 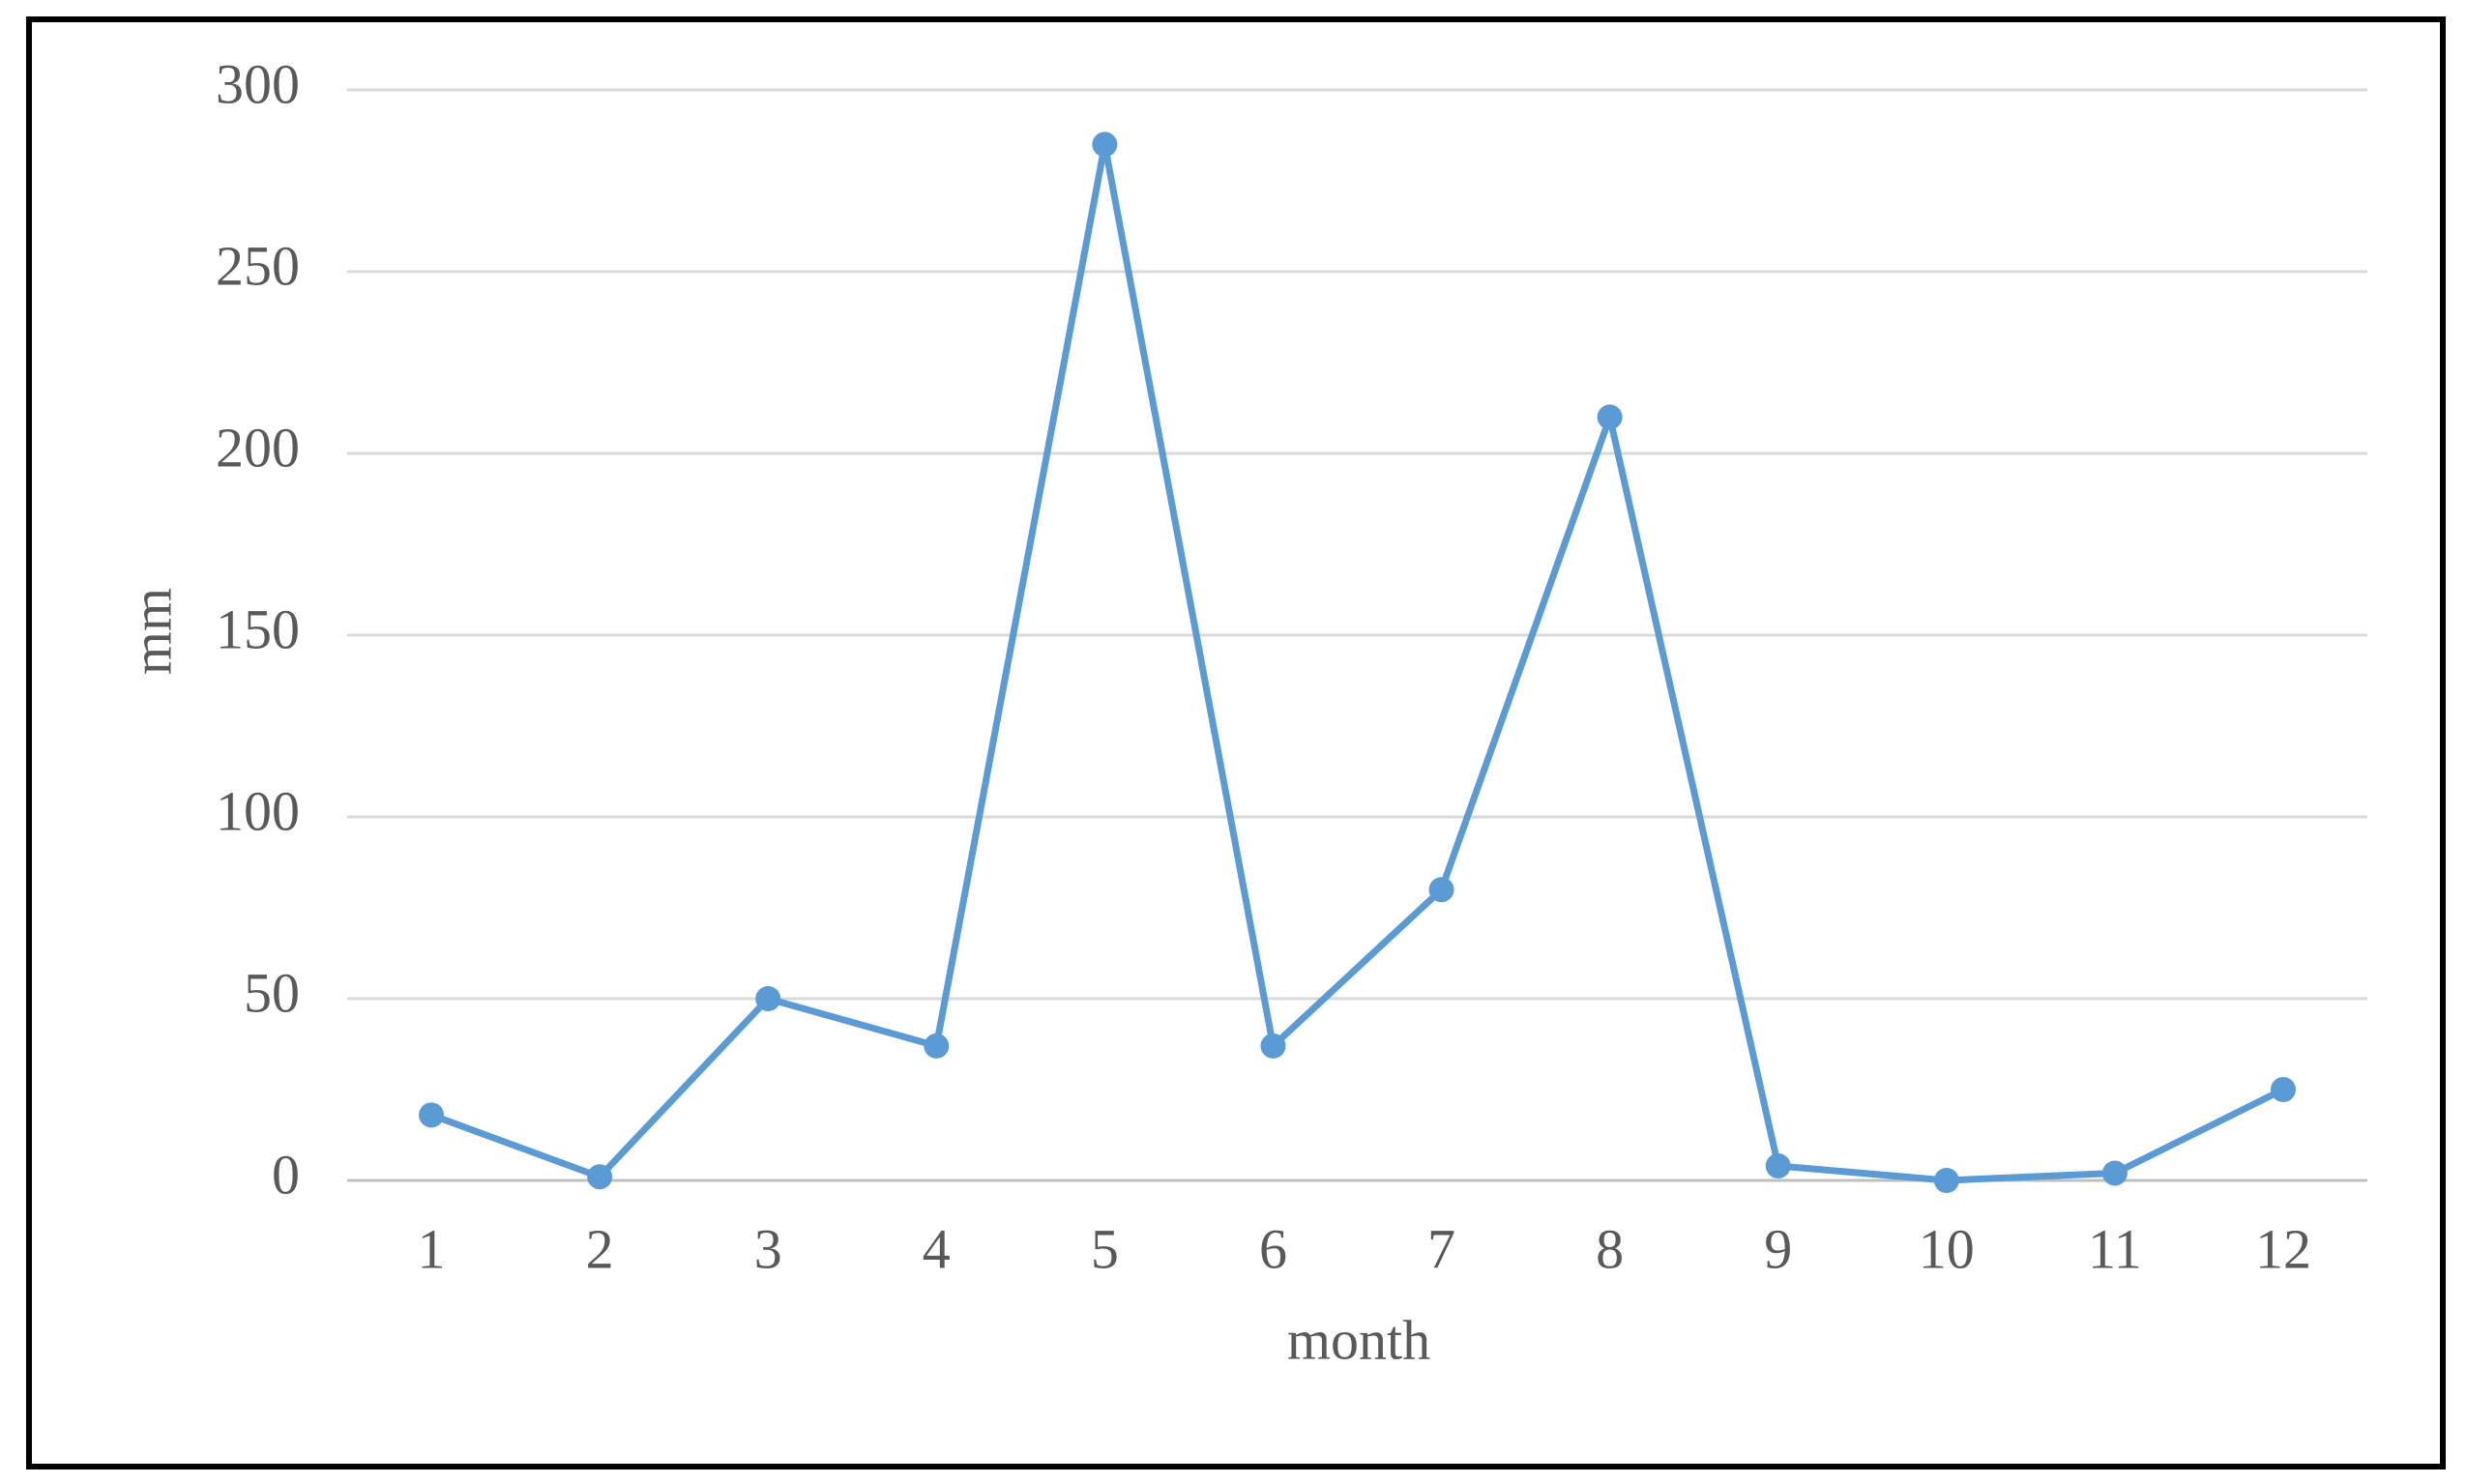 What do you see at coordinates (768, 1248) in the screenshot?
I see `x-tick-label: 3` at bounding box center [768, 1248].